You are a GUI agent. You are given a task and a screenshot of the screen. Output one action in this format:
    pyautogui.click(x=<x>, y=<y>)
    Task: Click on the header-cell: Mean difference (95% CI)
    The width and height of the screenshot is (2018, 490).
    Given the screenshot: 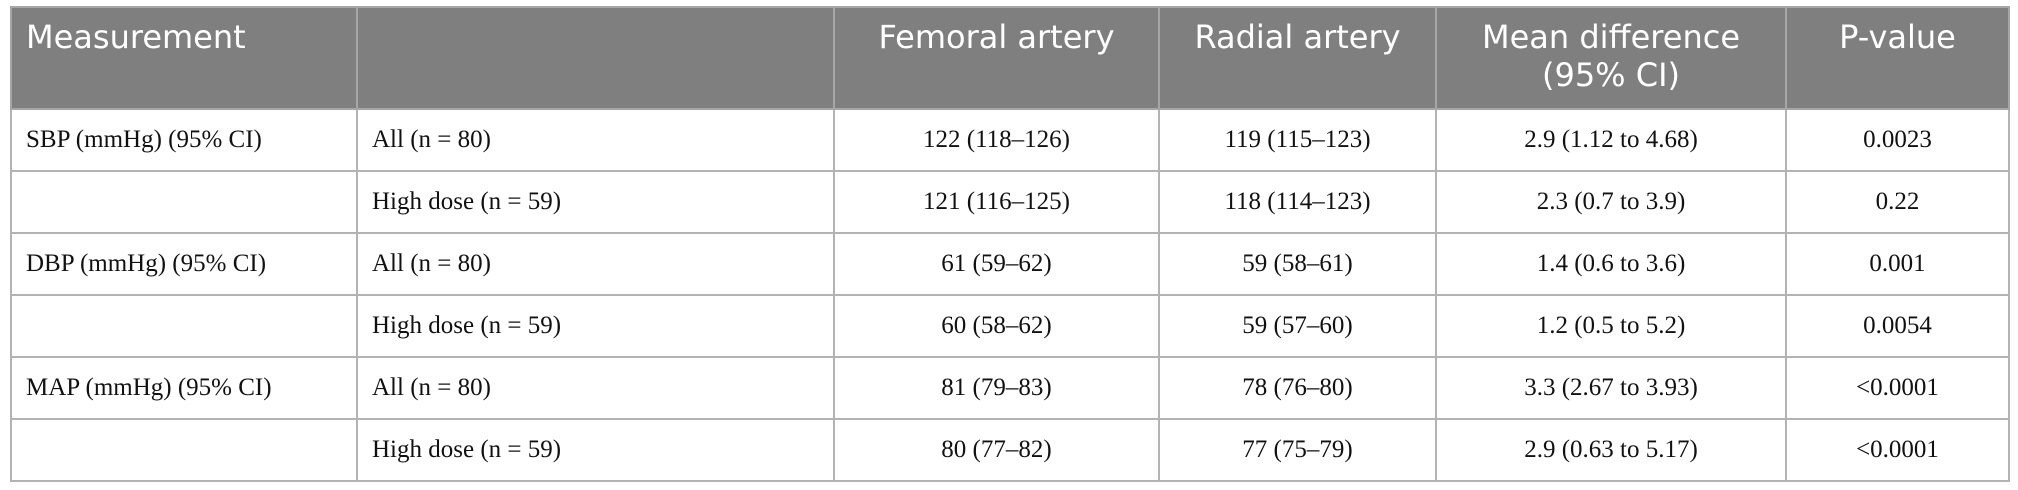 What is the action you would take?
    pyautogui.click(x=1611, y=58)
    